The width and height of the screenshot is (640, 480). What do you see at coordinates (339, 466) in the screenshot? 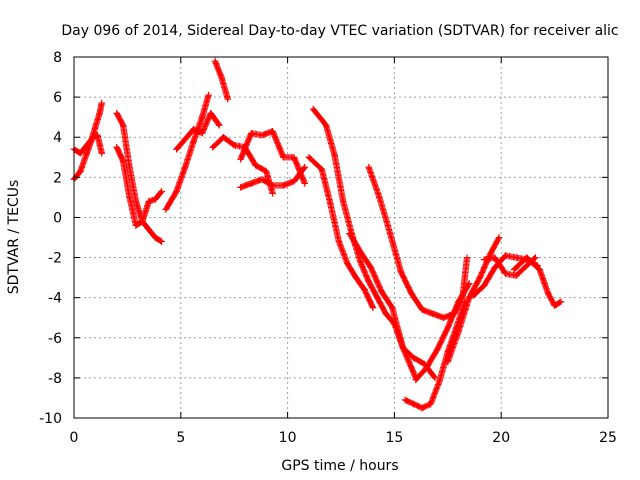
I see `x-axis-label: GPS time / hours` at bounding box center [339, 466].